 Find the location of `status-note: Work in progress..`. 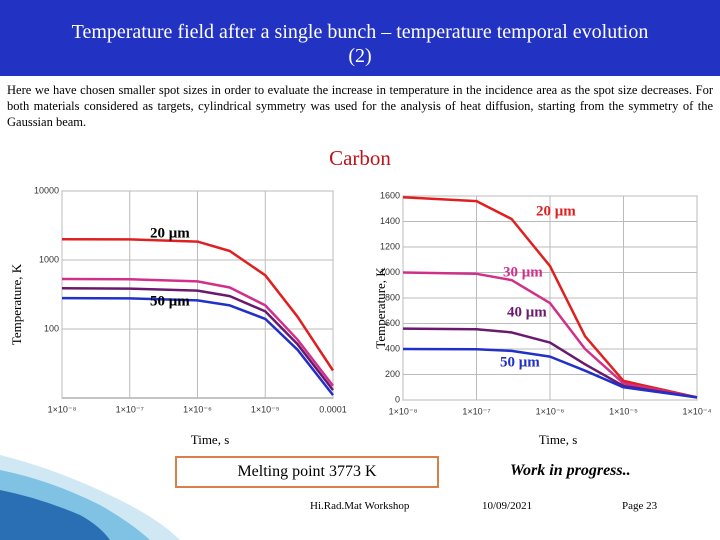

status-note: Work in progress.. is located at coordinates (570, 470).